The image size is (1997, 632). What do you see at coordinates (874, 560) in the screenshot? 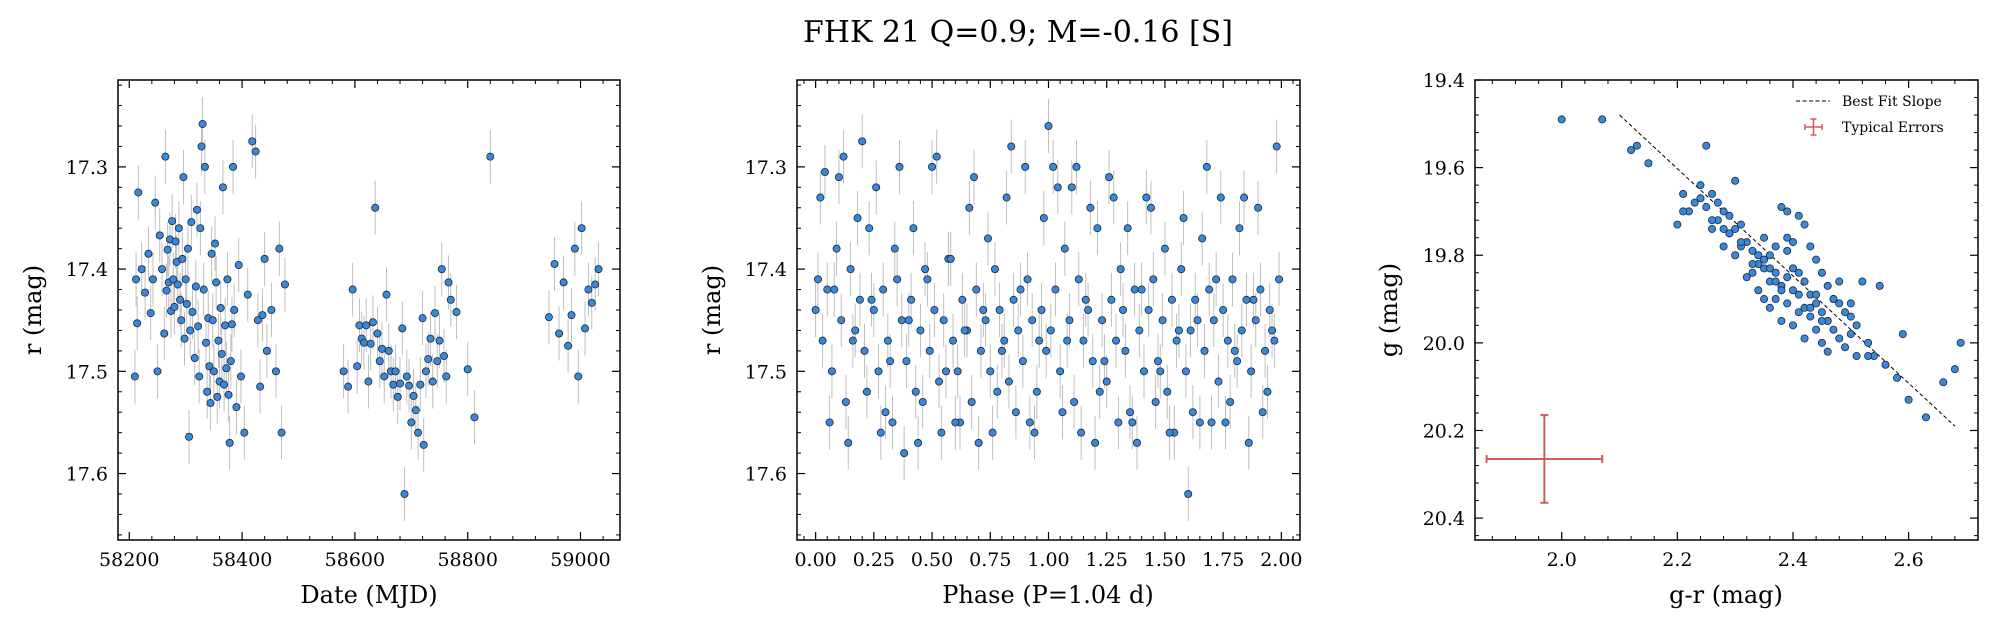
I see `phase-curve-x-tick-label: 0.25` at bounding box center [874, 560].